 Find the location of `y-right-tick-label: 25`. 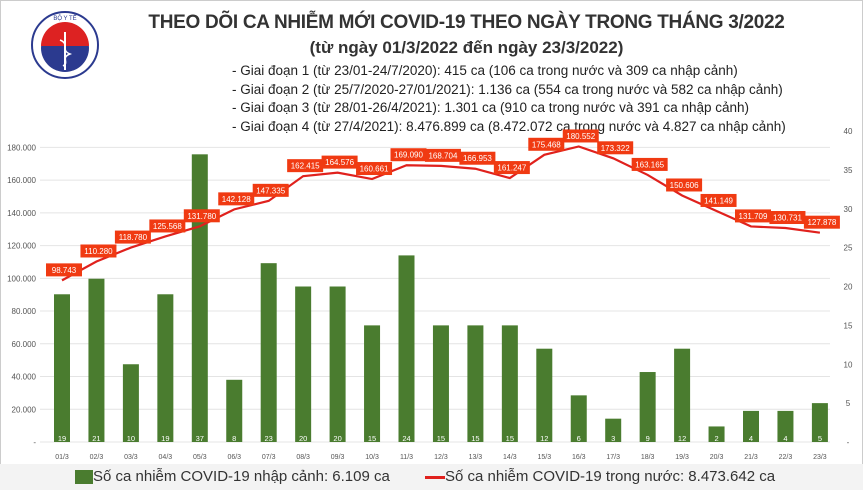

y-right-tick-label: 25 is located at coordinates (848, 248).